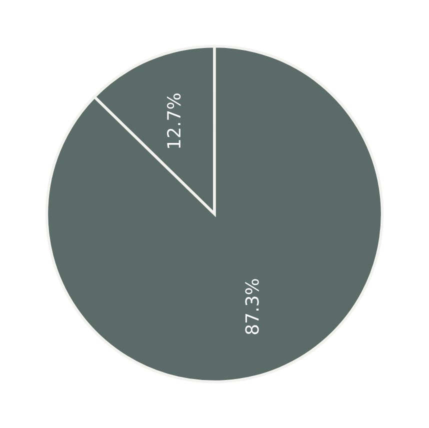  I want to click on data-label: 12.7%, so click(173, 121).